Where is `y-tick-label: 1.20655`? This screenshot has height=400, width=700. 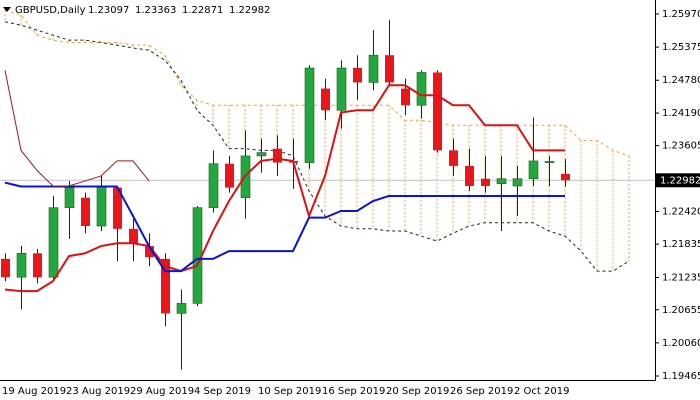
y-tick-label: 1.20655 is located at coordinates (681, 310).